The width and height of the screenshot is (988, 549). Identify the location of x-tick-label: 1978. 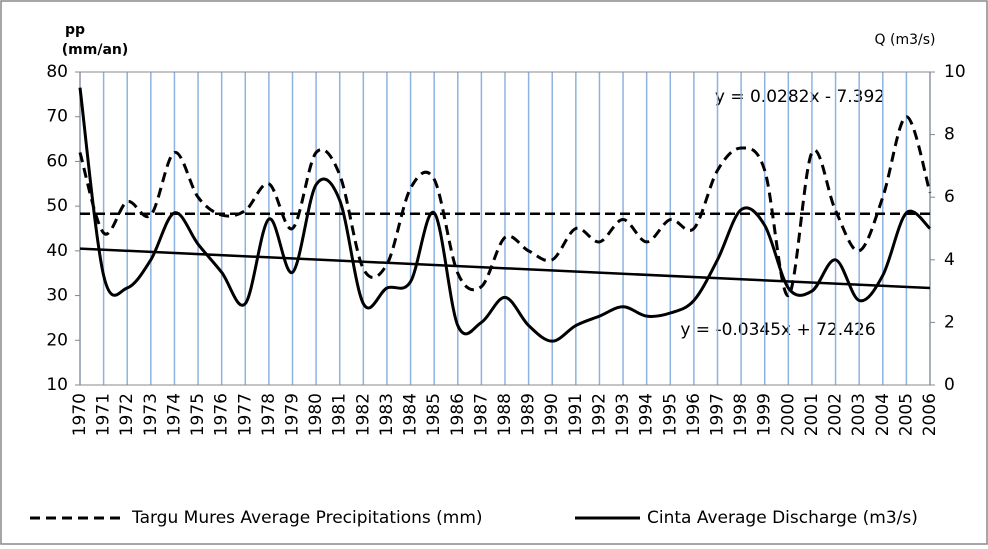
(269, 414).